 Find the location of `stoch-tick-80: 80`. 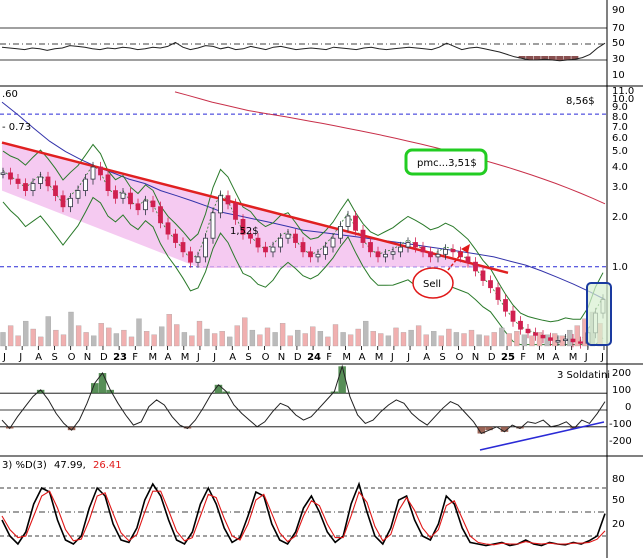

stoch-tick-80: 80 is located at coordinates (618, 479).